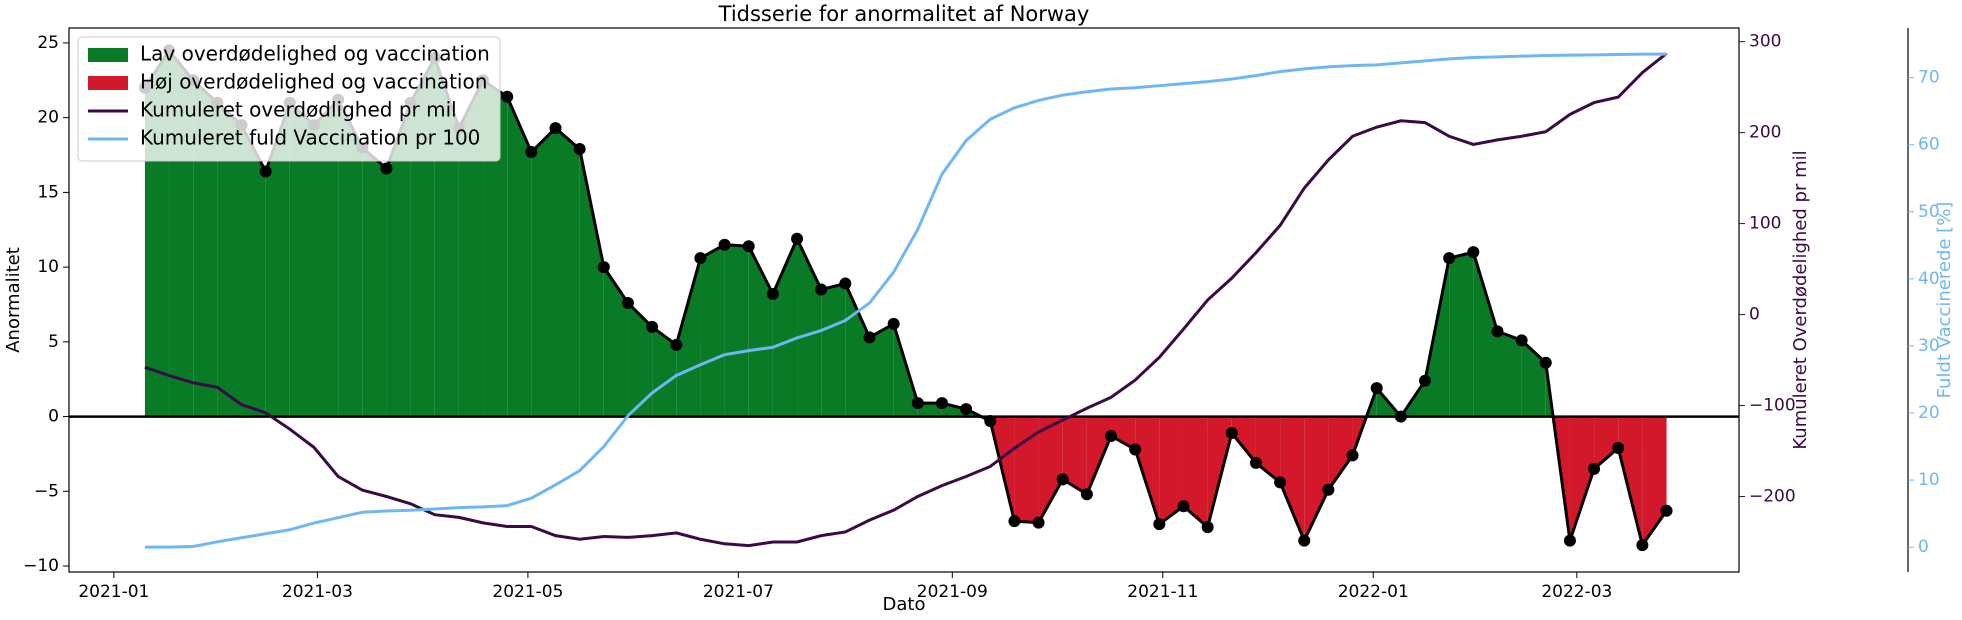  What do you see at coordinates (46, 491) in the screenshot?
I see `y-tick-label: −5` at bounding box center [46, 491].